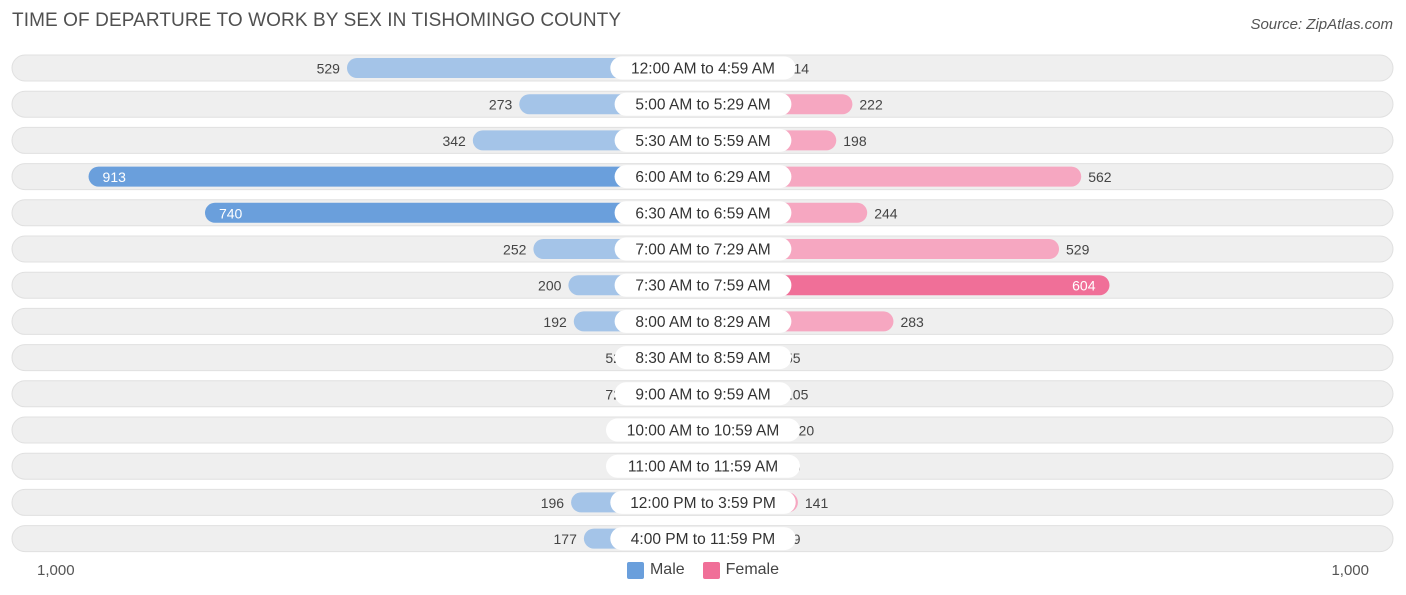 This screenshot has width=1406, height=595. I want to click on chart-row: 200 604 7:30 AM to 7:59 AM, so click(702, 285).